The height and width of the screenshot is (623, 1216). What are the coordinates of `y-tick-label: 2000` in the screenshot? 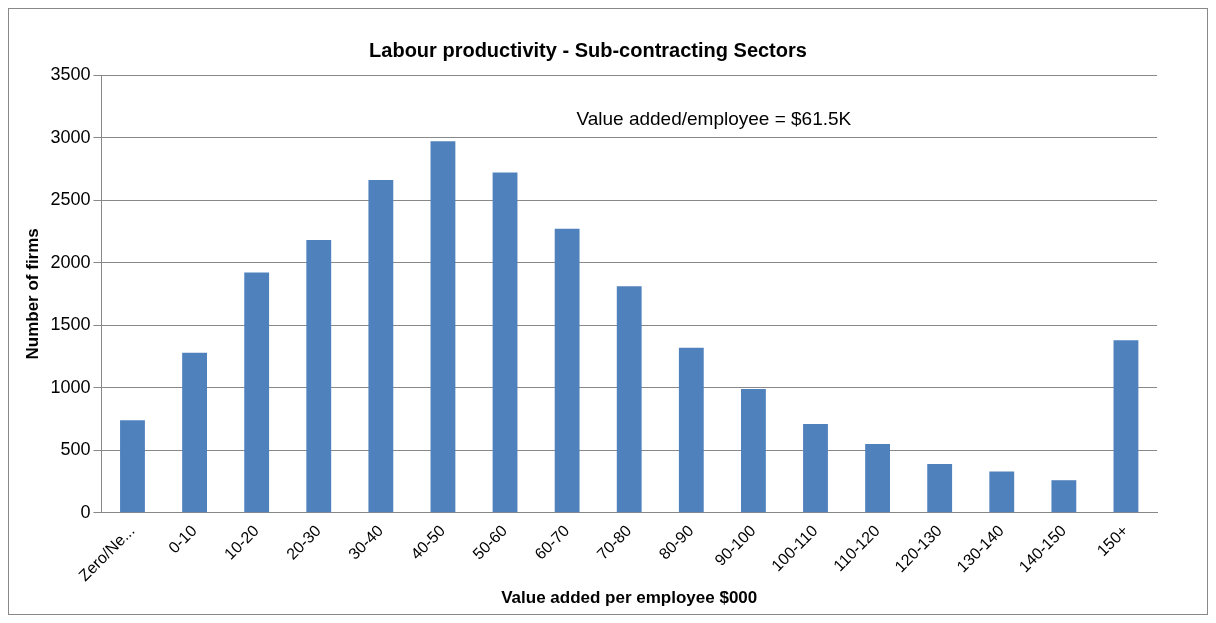 It's located at (70, 261).